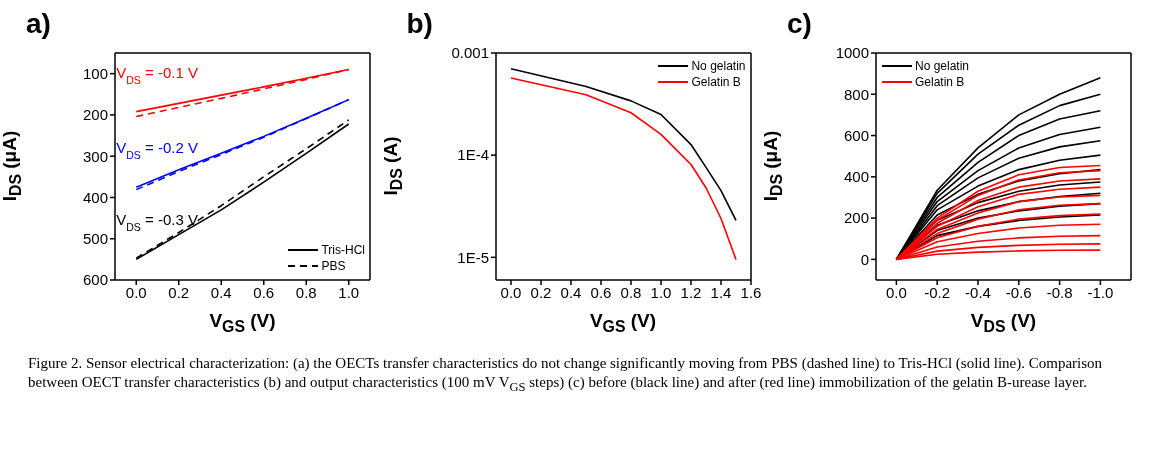 This screenshot has height=452, width=1152. What do you see at coordinates (469, 53) in the screenshot?
I see `y-tick-label: 0.001` at bounding box center [469, 53].